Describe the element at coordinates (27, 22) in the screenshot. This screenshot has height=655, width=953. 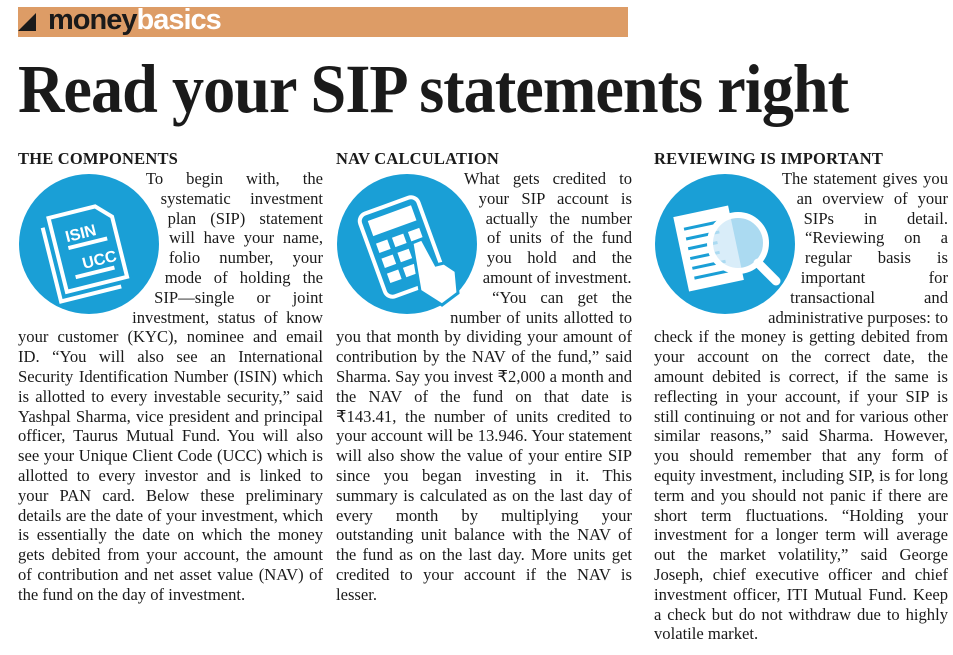
I see `banner-triangle-icon` at that location.